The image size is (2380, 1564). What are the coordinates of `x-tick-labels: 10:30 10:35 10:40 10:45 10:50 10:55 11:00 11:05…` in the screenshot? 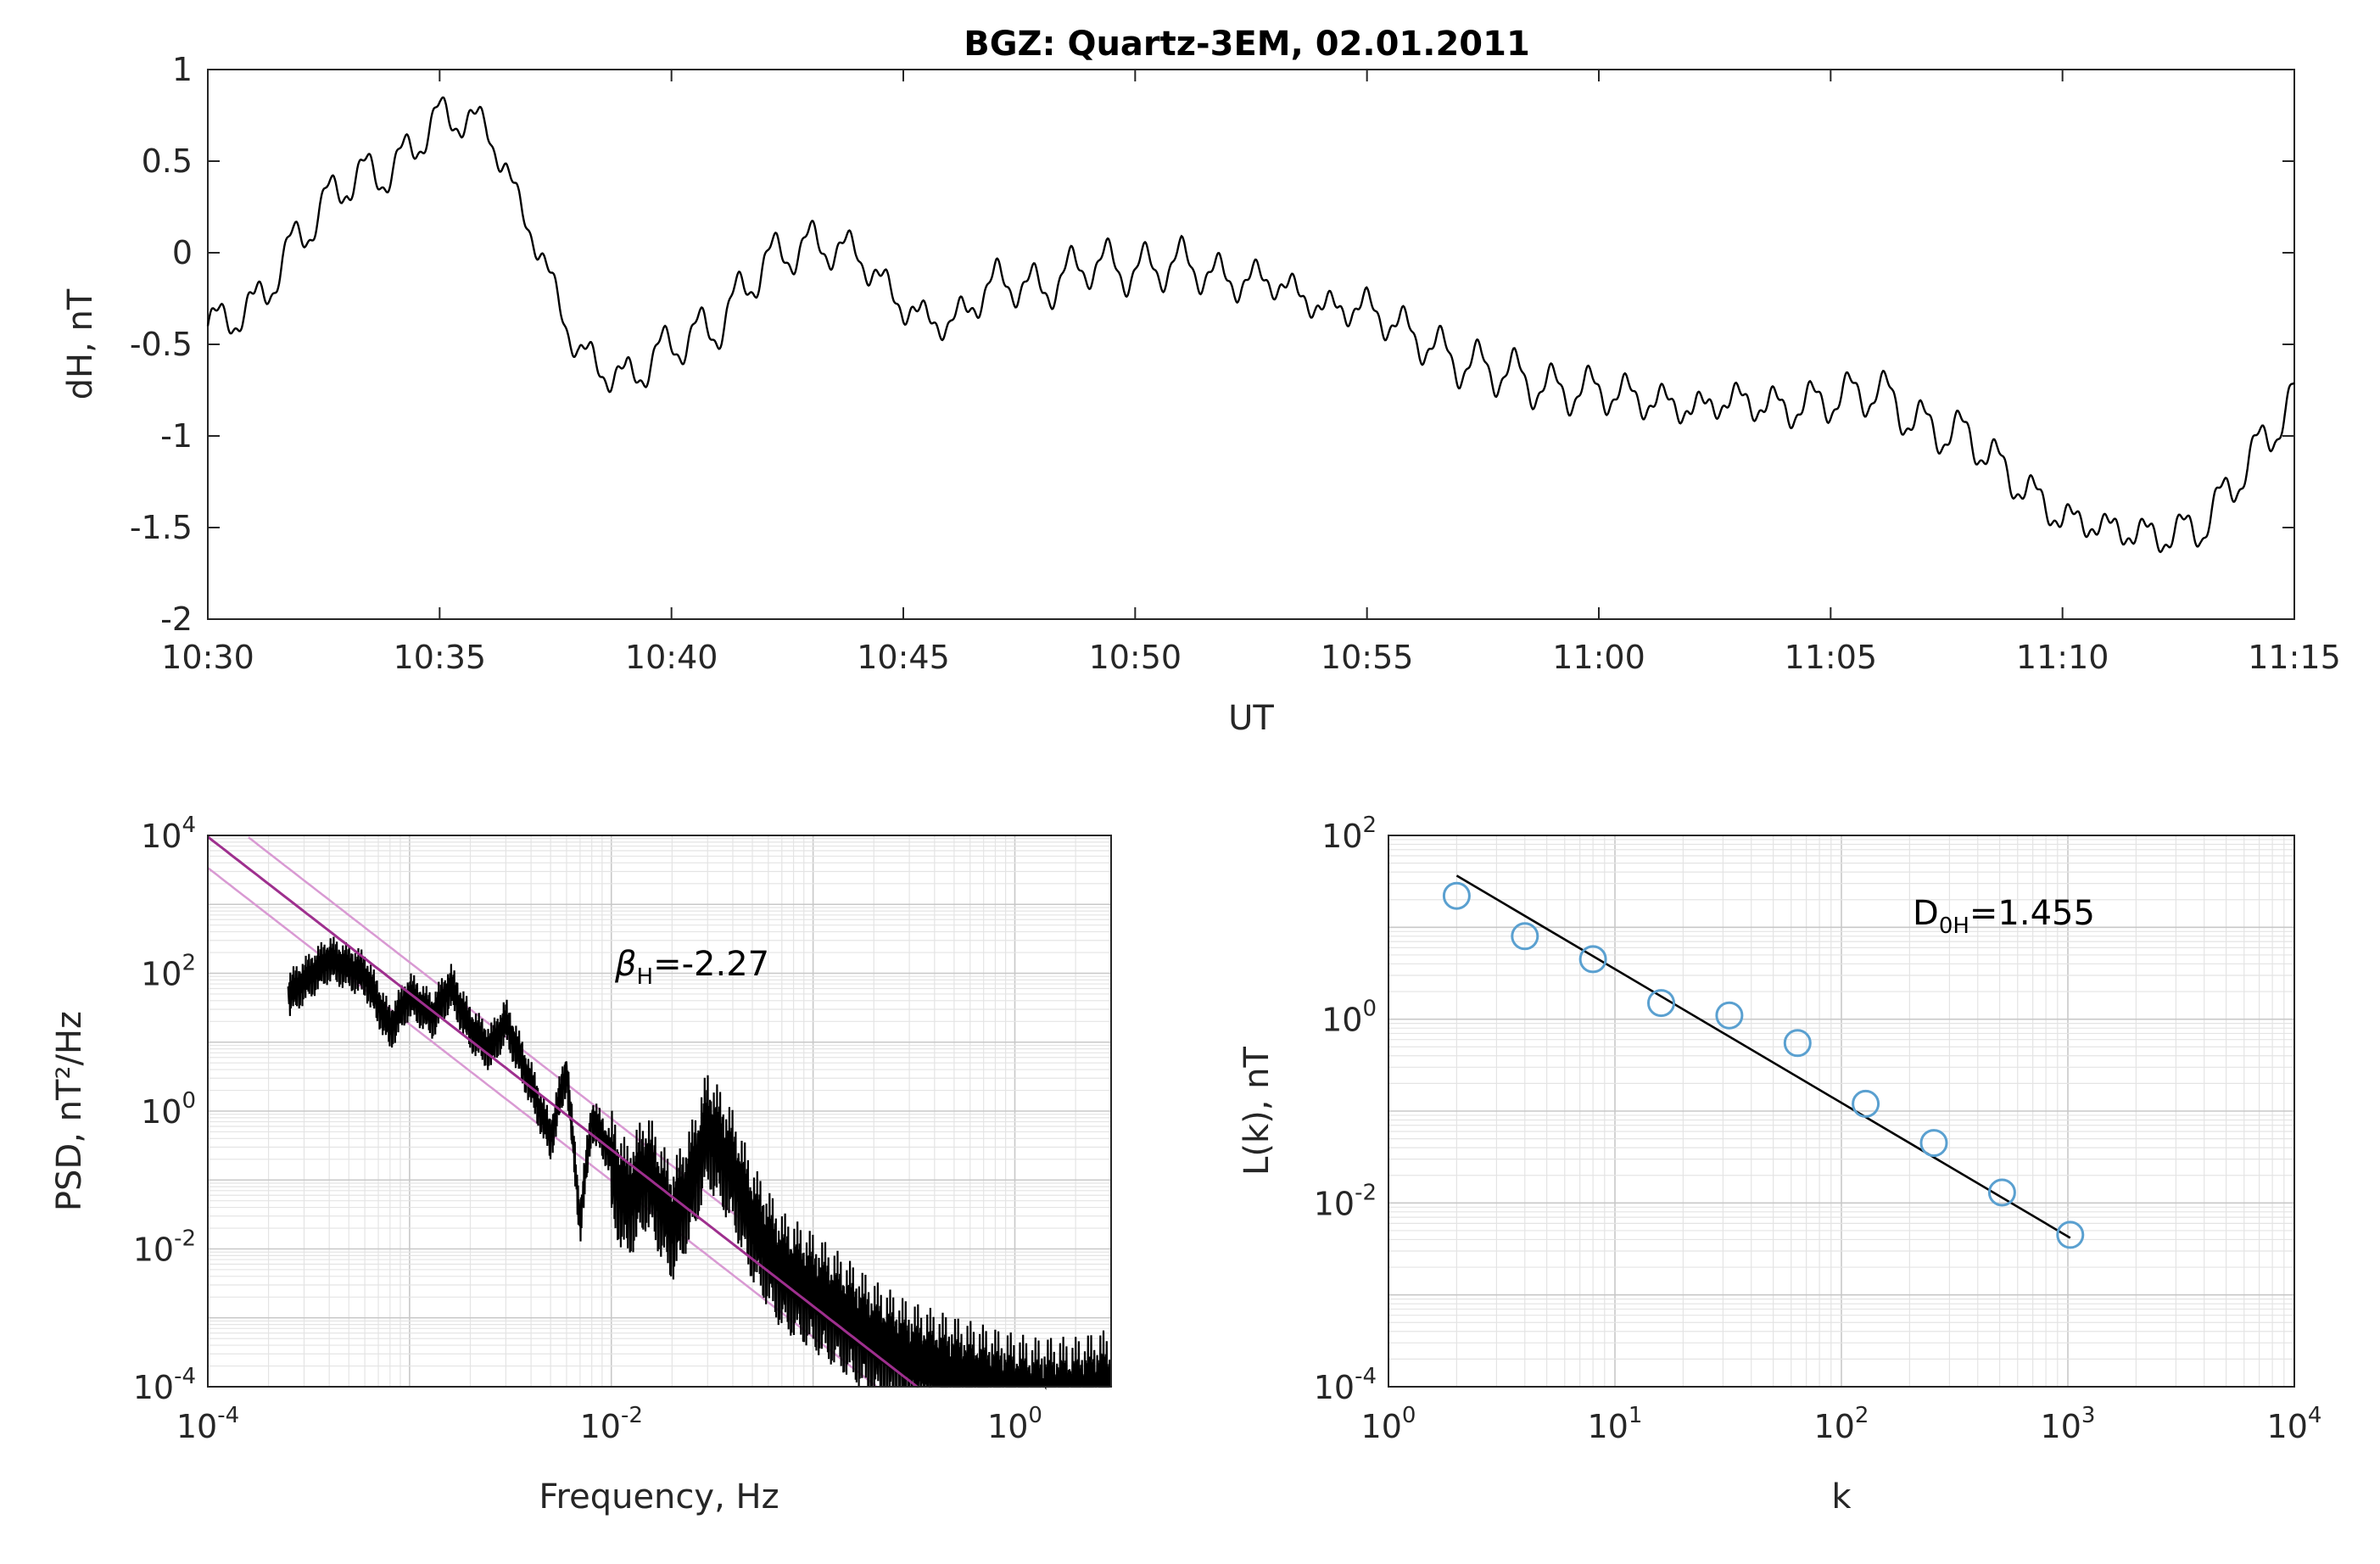 It's located at (1251, 657).